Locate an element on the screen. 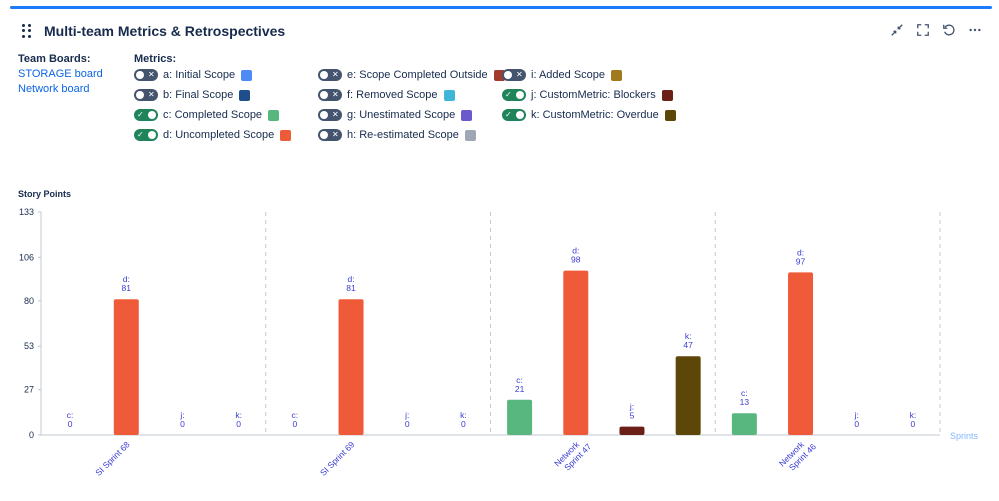 This screenshot has height=501, width=999. bar-j is located at coordinates (632, 430).